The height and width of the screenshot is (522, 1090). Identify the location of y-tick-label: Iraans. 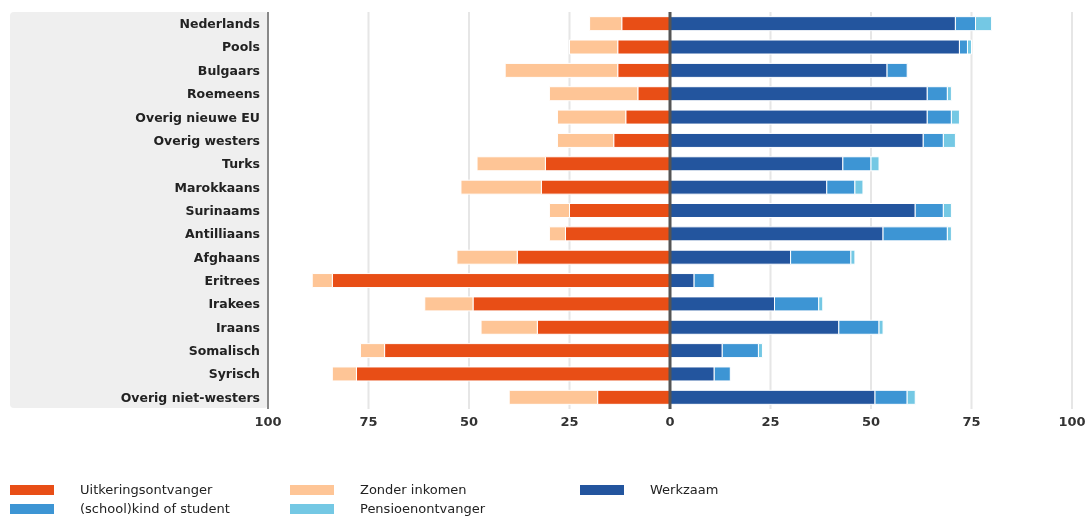
(237, 327).